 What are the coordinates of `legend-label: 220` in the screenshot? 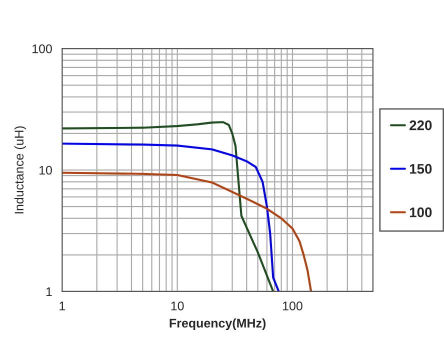 It's located at (421, 125).